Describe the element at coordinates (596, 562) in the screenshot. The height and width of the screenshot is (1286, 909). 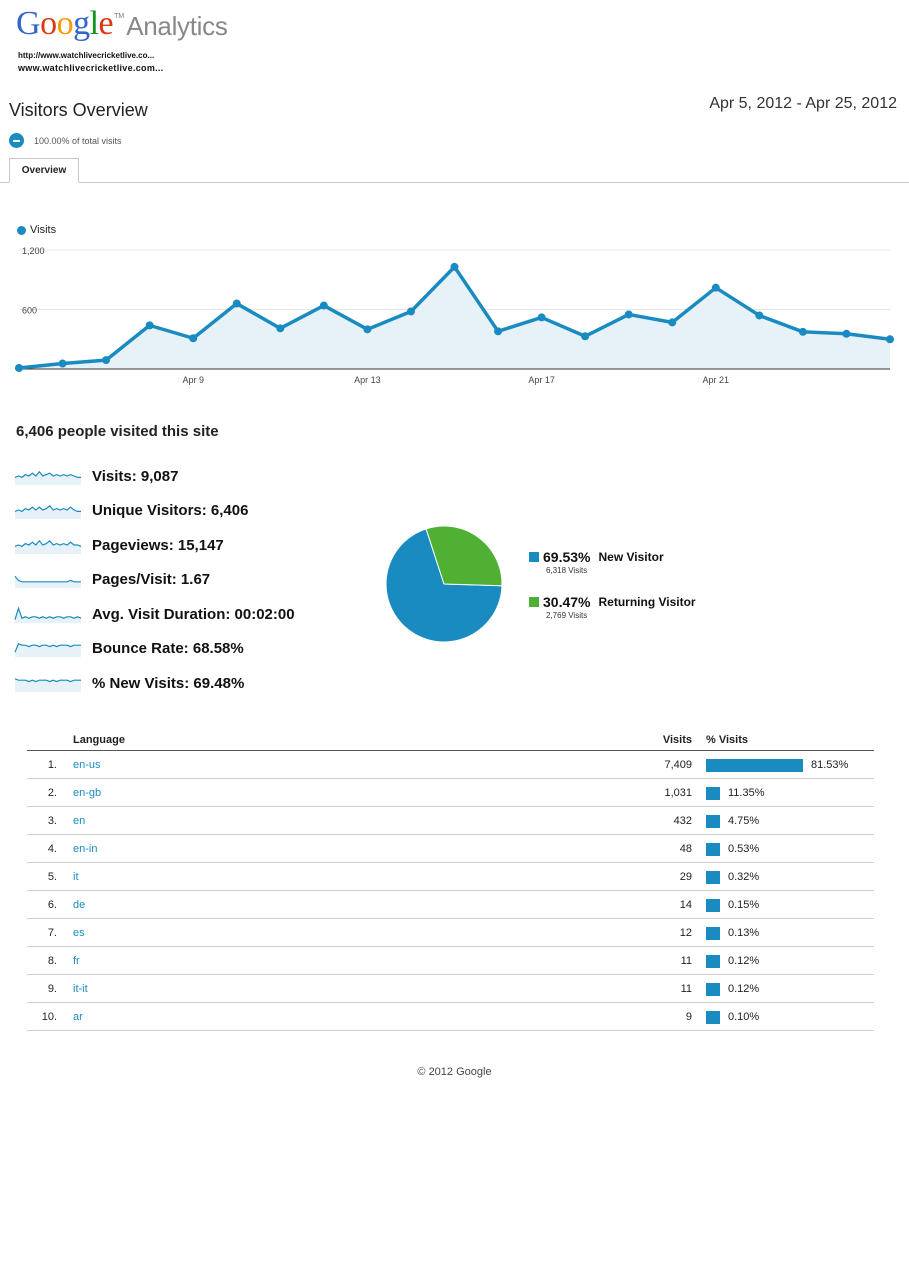
I see `pie-legend-new-visitor: 69.53% New Visitor 6,318 Visits` at that location.